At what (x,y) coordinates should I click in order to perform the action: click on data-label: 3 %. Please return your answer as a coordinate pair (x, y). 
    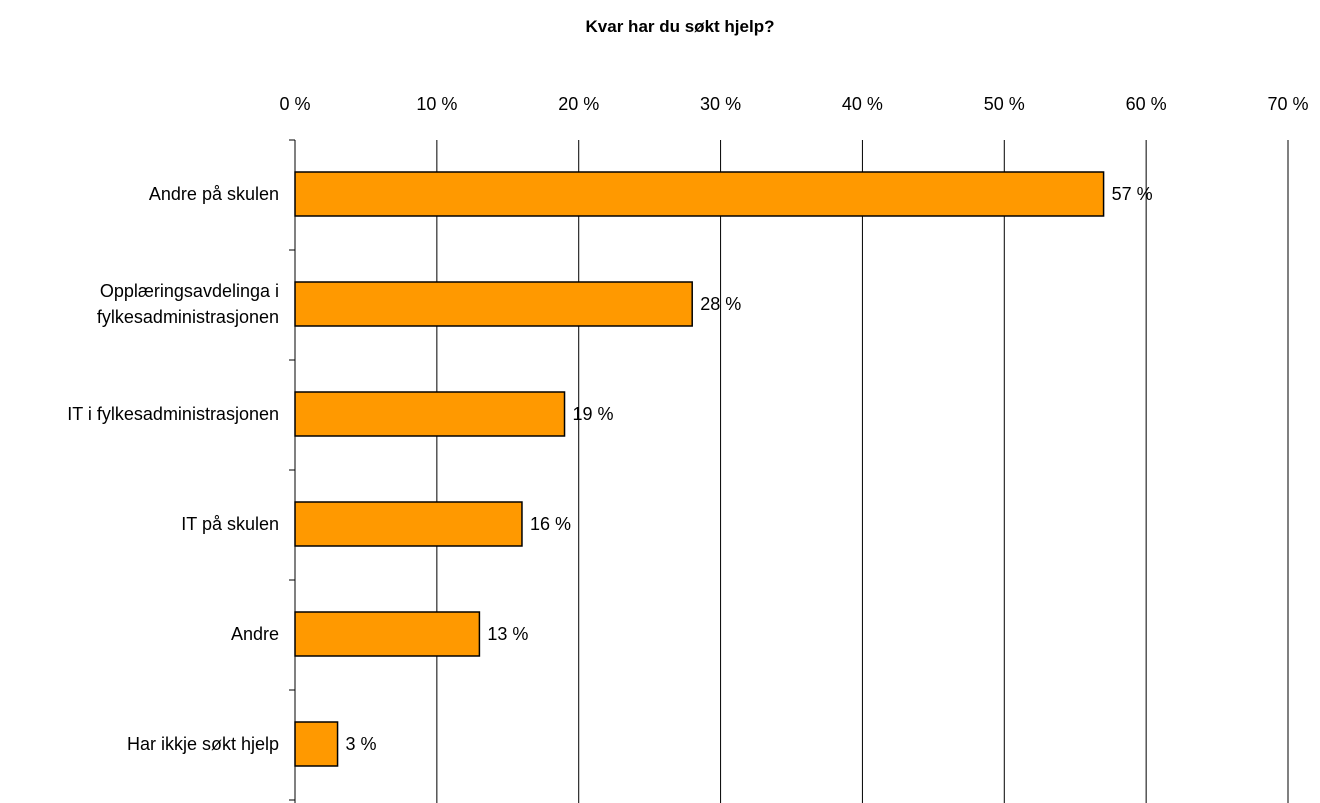
    Looking at the image, I should click on (361, 744).